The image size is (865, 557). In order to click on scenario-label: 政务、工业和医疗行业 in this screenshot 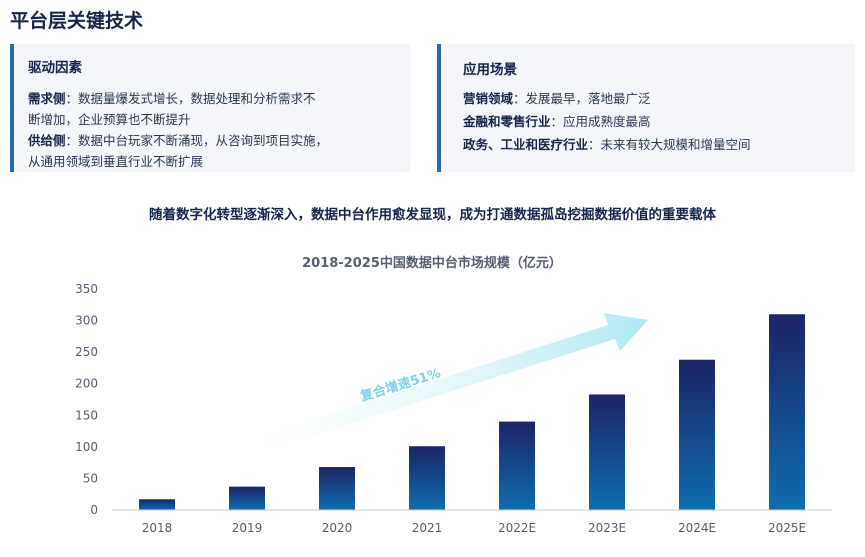, I will do `click(526, 144)`.